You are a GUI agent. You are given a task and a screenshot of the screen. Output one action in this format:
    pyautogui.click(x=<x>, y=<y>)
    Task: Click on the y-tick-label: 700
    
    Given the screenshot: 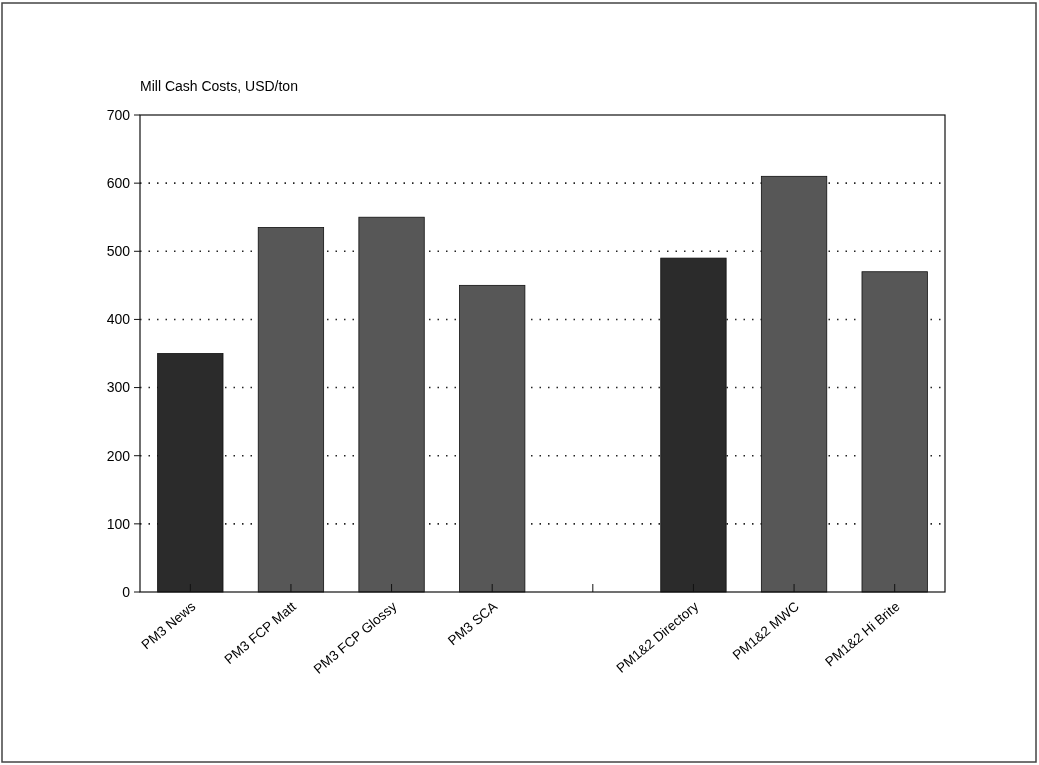 What is the action you would take?
    pyautogui.click(x=118, y=114)
    